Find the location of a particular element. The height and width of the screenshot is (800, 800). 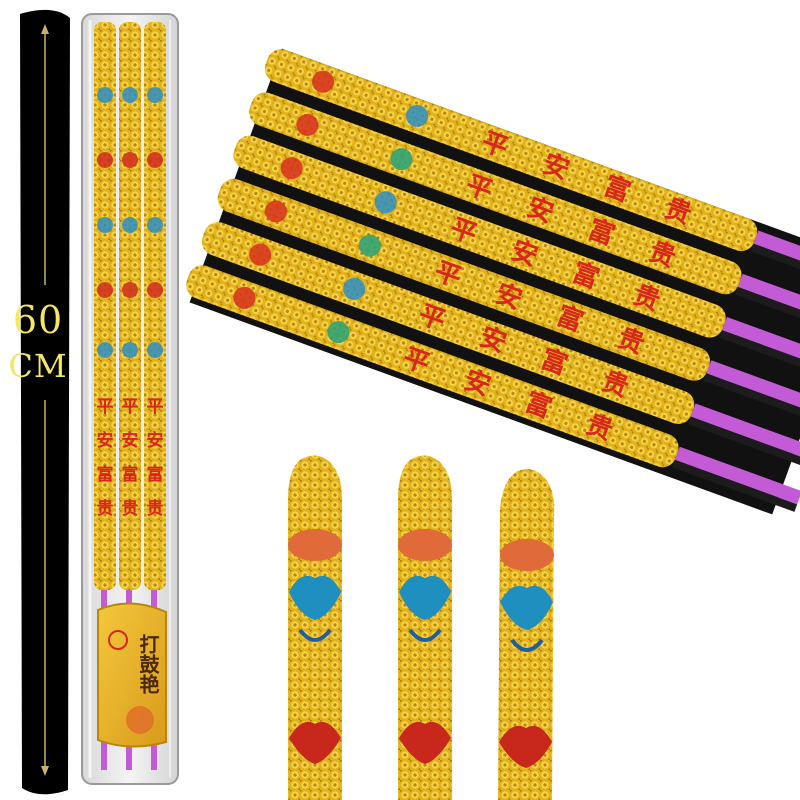

package-label: 打鼓艳 is located at coordinates (132, 675).